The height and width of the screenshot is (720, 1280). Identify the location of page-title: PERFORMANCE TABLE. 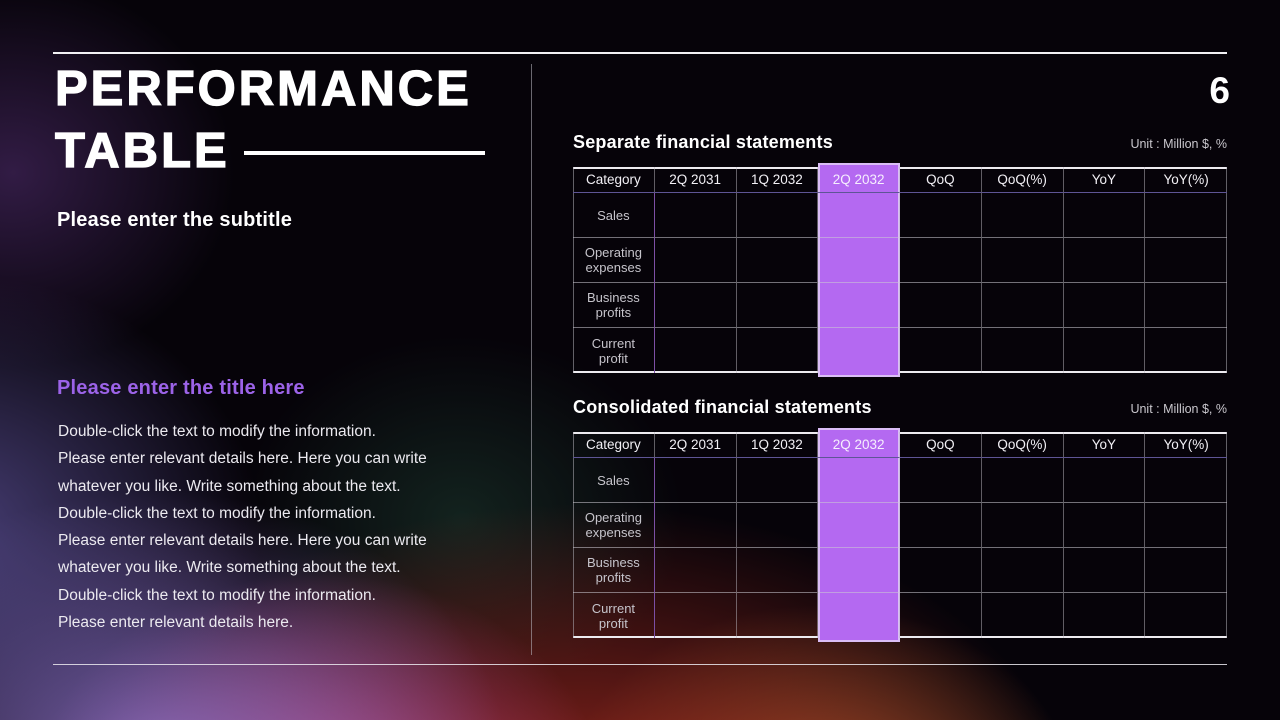
(269, 120).